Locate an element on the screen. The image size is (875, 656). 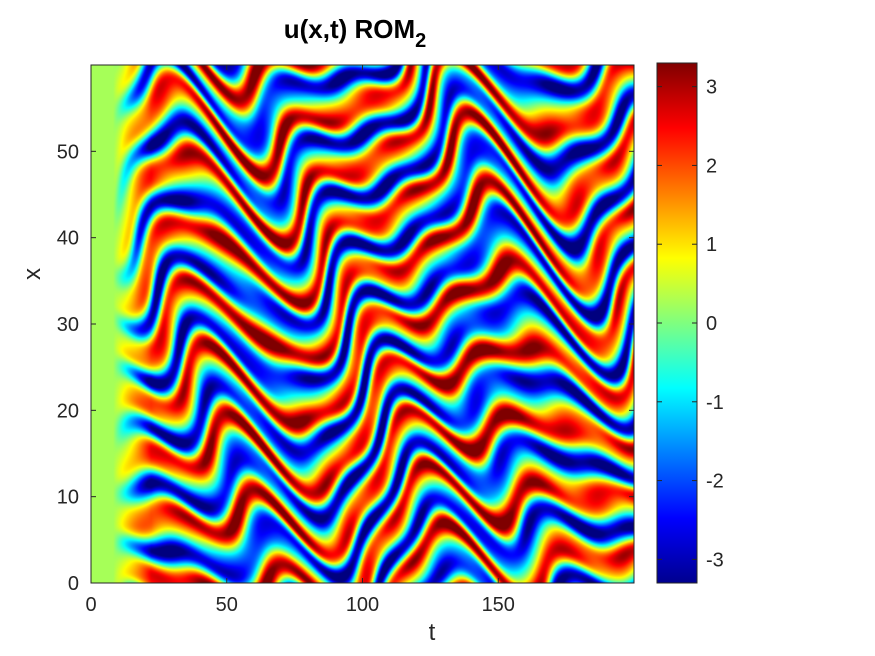
colorbar-tick-label: 3 is located at coordinates (711, 88).